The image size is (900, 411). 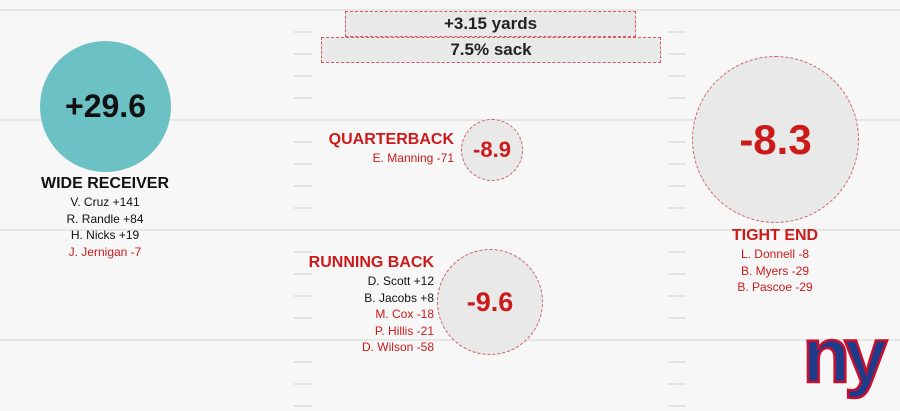 I want to click on wide-receiver-title: WIDE RECEIVER, so click(x=104, y=183).